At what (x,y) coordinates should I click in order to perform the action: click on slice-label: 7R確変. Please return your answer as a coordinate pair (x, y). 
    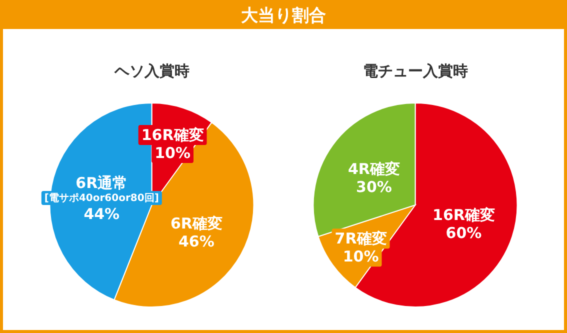
    Looking at the image, I should click on (360, 239).